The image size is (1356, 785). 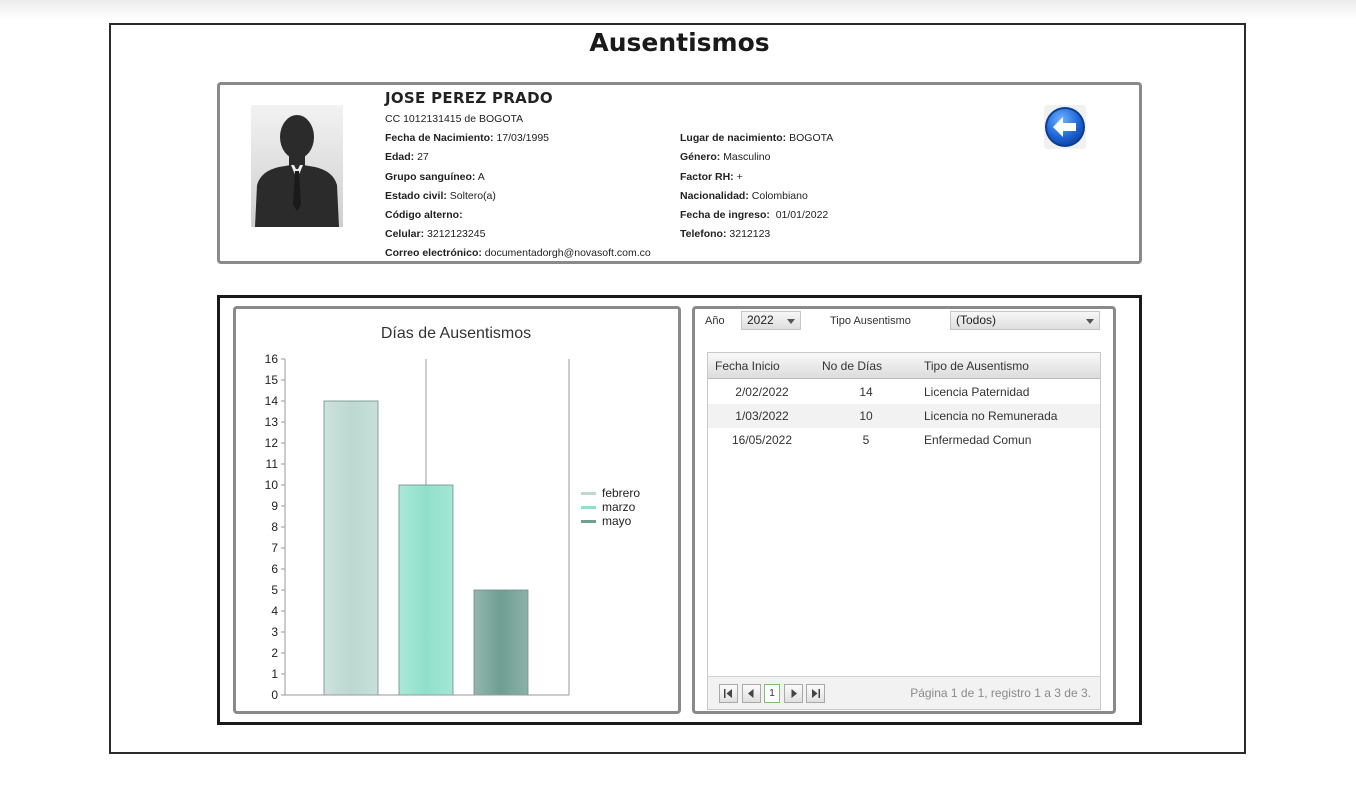 I want to click on year-select-value: 2022, so click(x=760, y=320).